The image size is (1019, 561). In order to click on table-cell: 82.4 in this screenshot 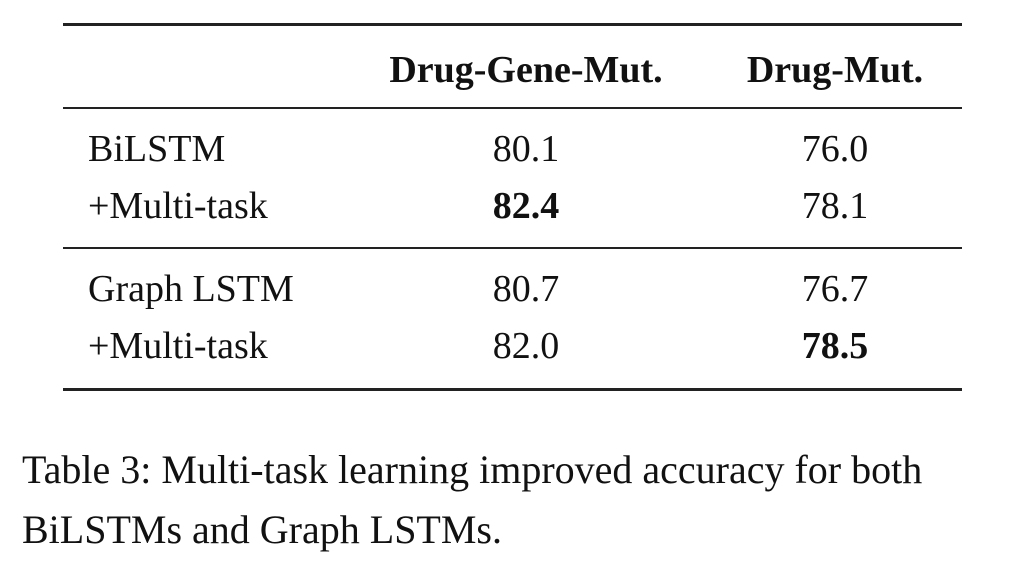, I will do `click(526, 206)`.